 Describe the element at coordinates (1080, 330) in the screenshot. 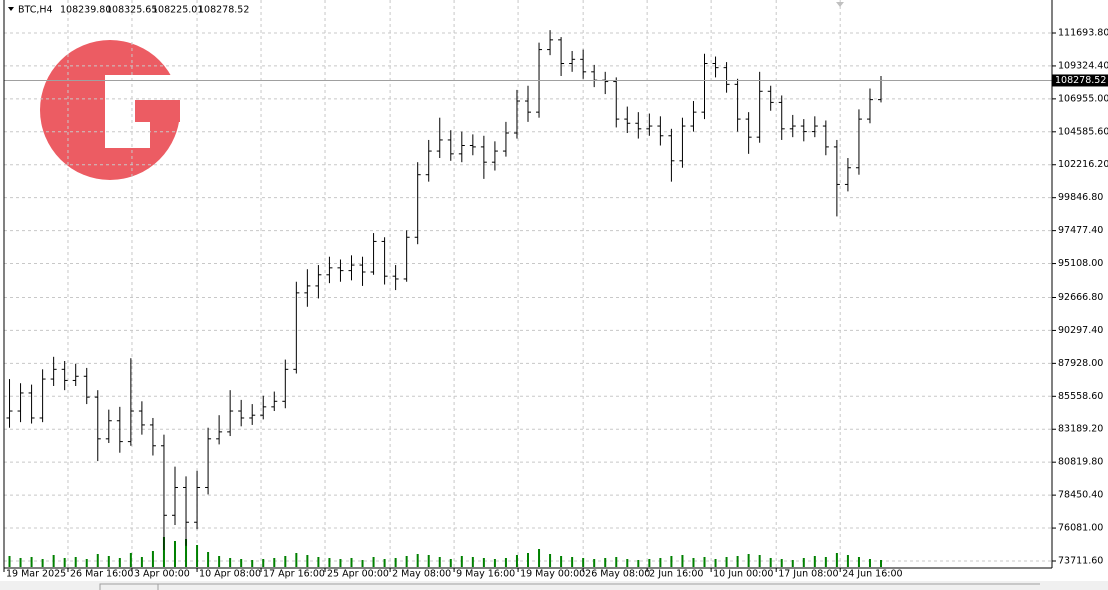

I see `y-tick-label: 90297.40` at that location.